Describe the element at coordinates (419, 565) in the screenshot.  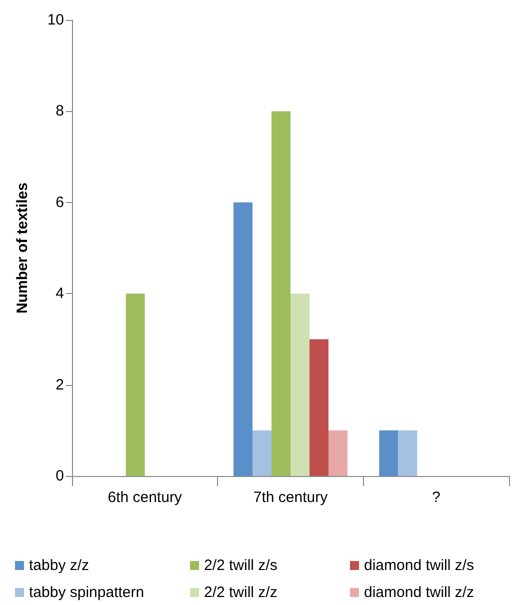
I see `legend-label: diamond twill z/s` at that location.